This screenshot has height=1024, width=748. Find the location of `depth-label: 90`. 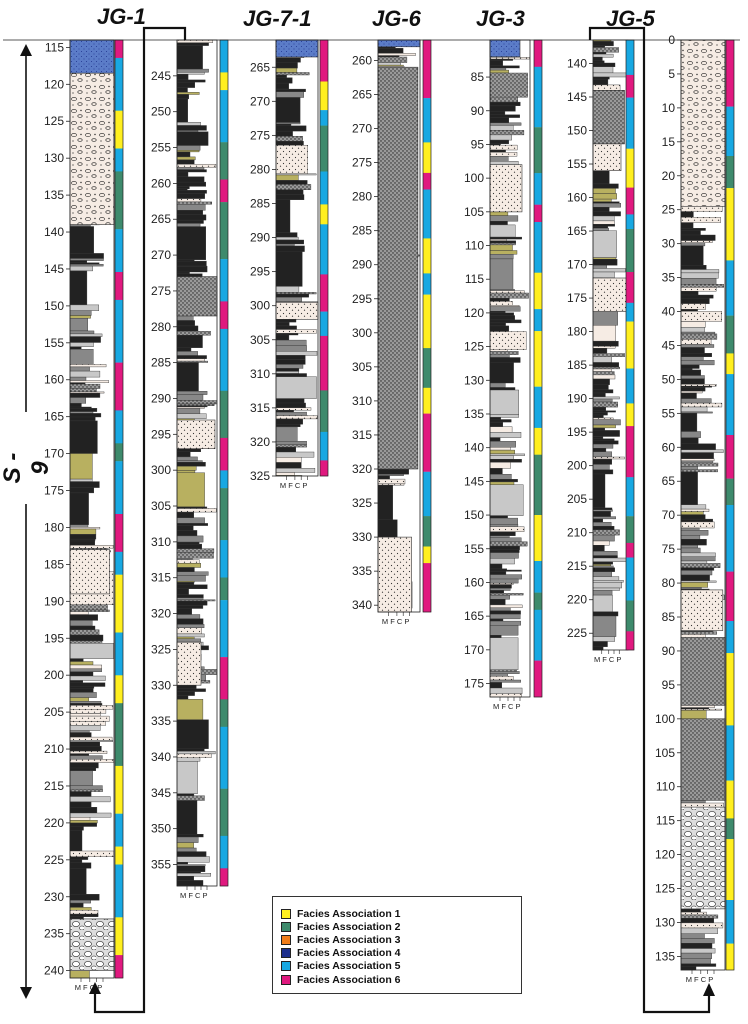

depth-label: 90 is located at coordinates (669, 651).